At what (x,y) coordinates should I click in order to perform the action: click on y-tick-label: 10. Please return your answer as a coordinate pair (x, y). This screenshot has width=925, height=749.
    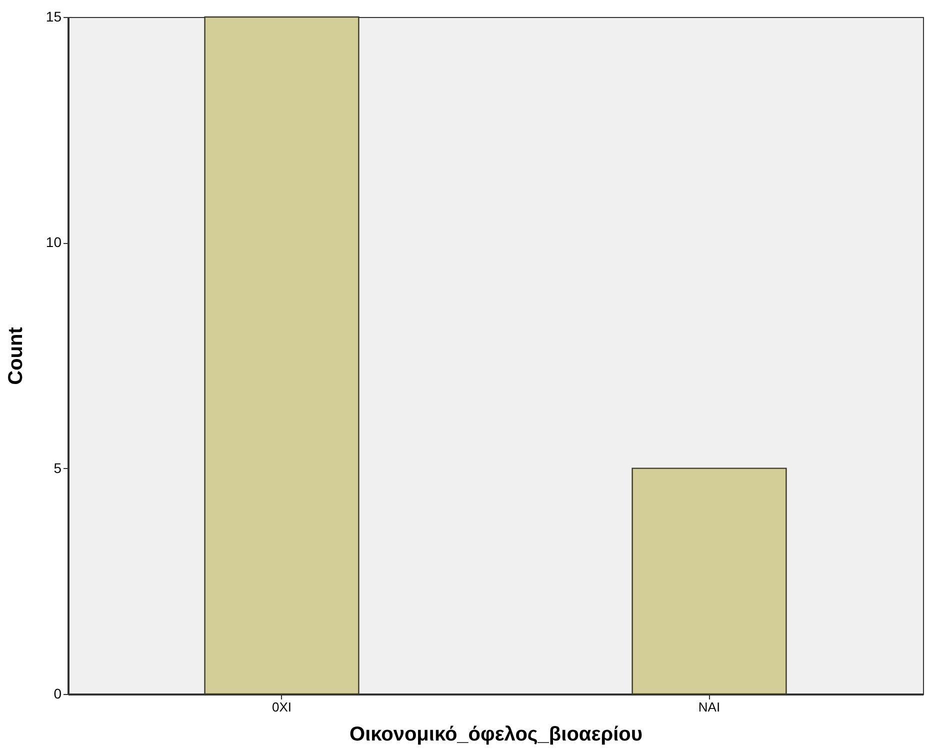
    Looking at the image, I should click on (54, 242).